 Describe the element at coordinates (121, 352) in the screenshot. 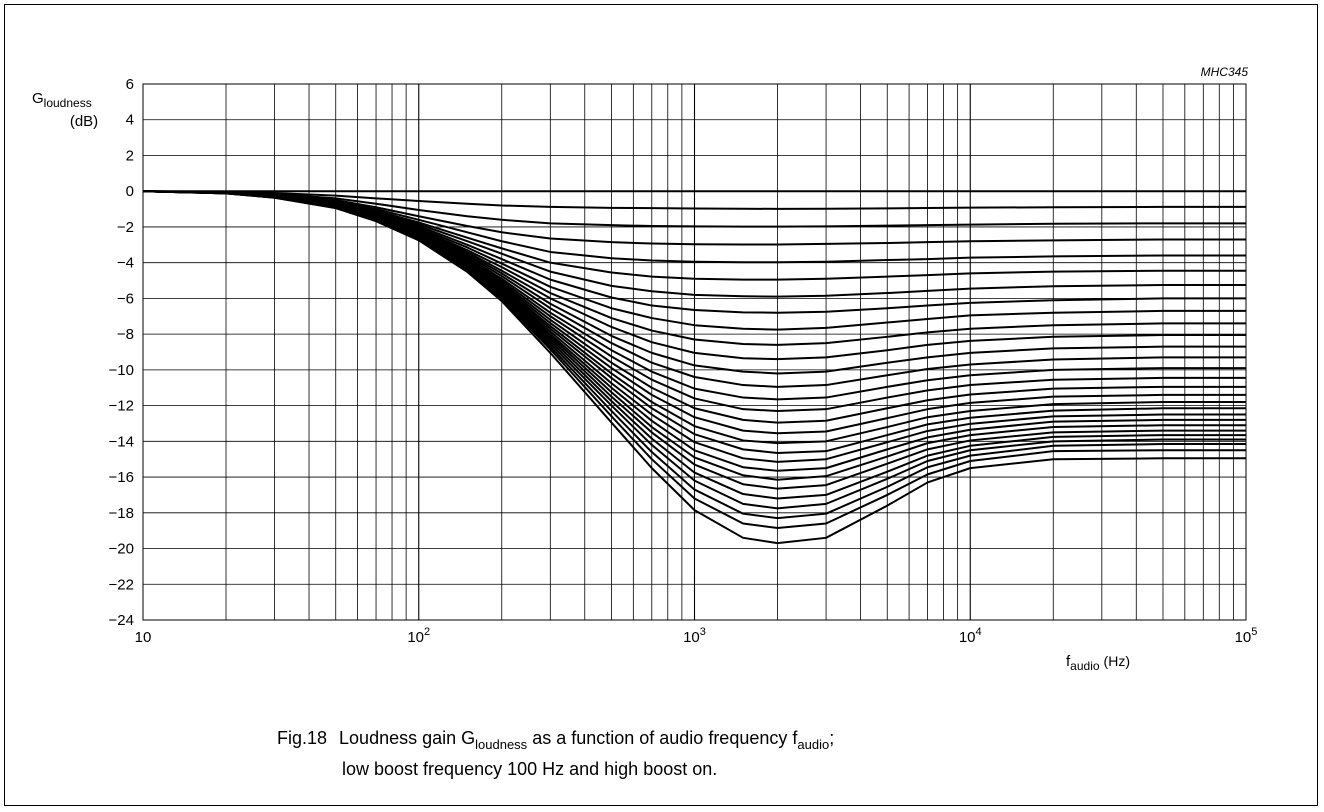

I see `y-tick-labels: 6 4 2 0 −2 −4 −6 −8 −10 −12 −14 −16 −18 −20 −22 −24` at that location.